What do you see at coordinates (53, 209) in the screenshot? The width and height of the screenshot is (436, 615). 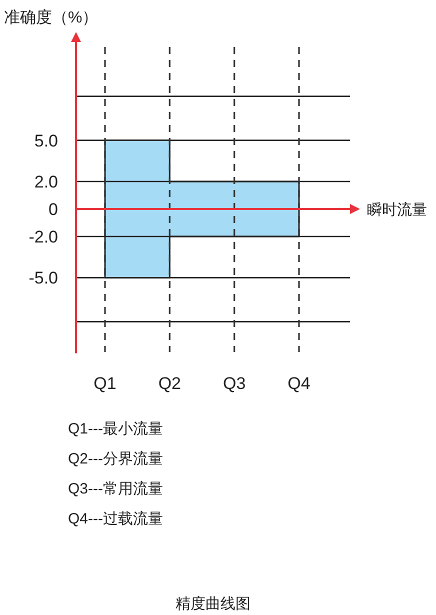 I see `y-tick-label: 0` at bounding box center [53, 209].